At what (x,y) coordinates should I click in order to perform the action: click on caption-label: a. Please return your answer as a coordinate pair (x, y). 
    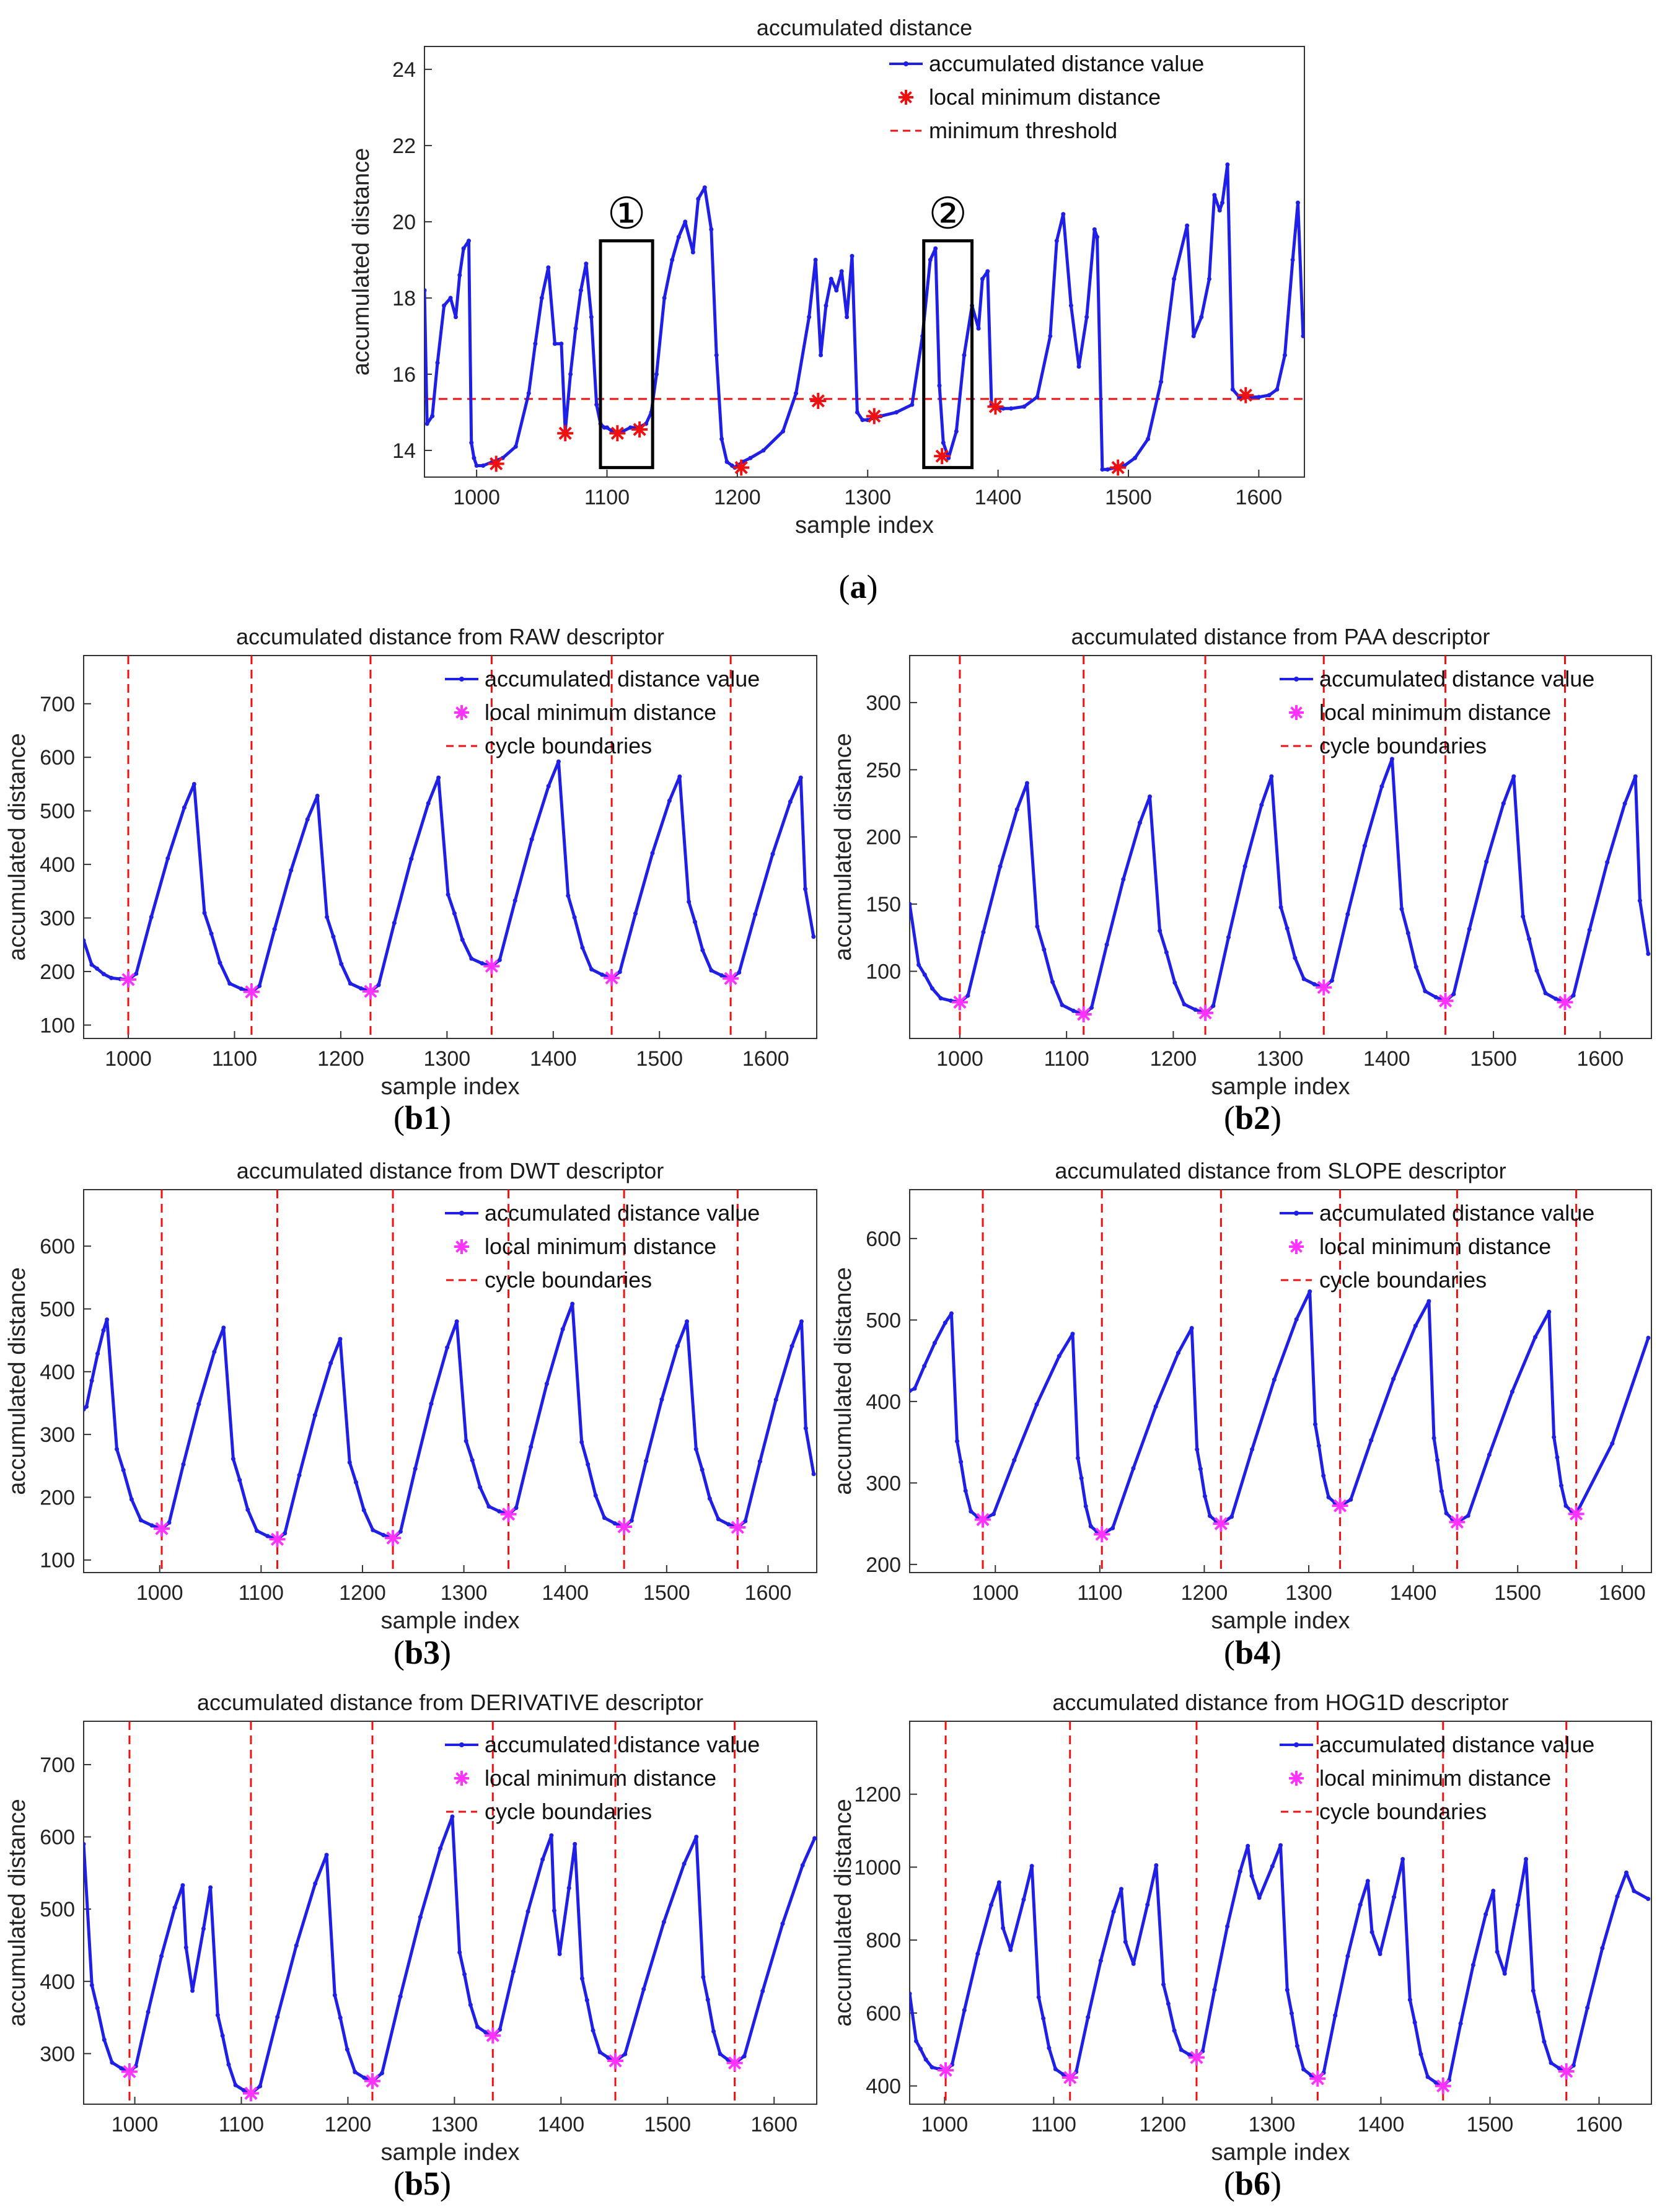
    Looking at the image, I should click on (858, 586).